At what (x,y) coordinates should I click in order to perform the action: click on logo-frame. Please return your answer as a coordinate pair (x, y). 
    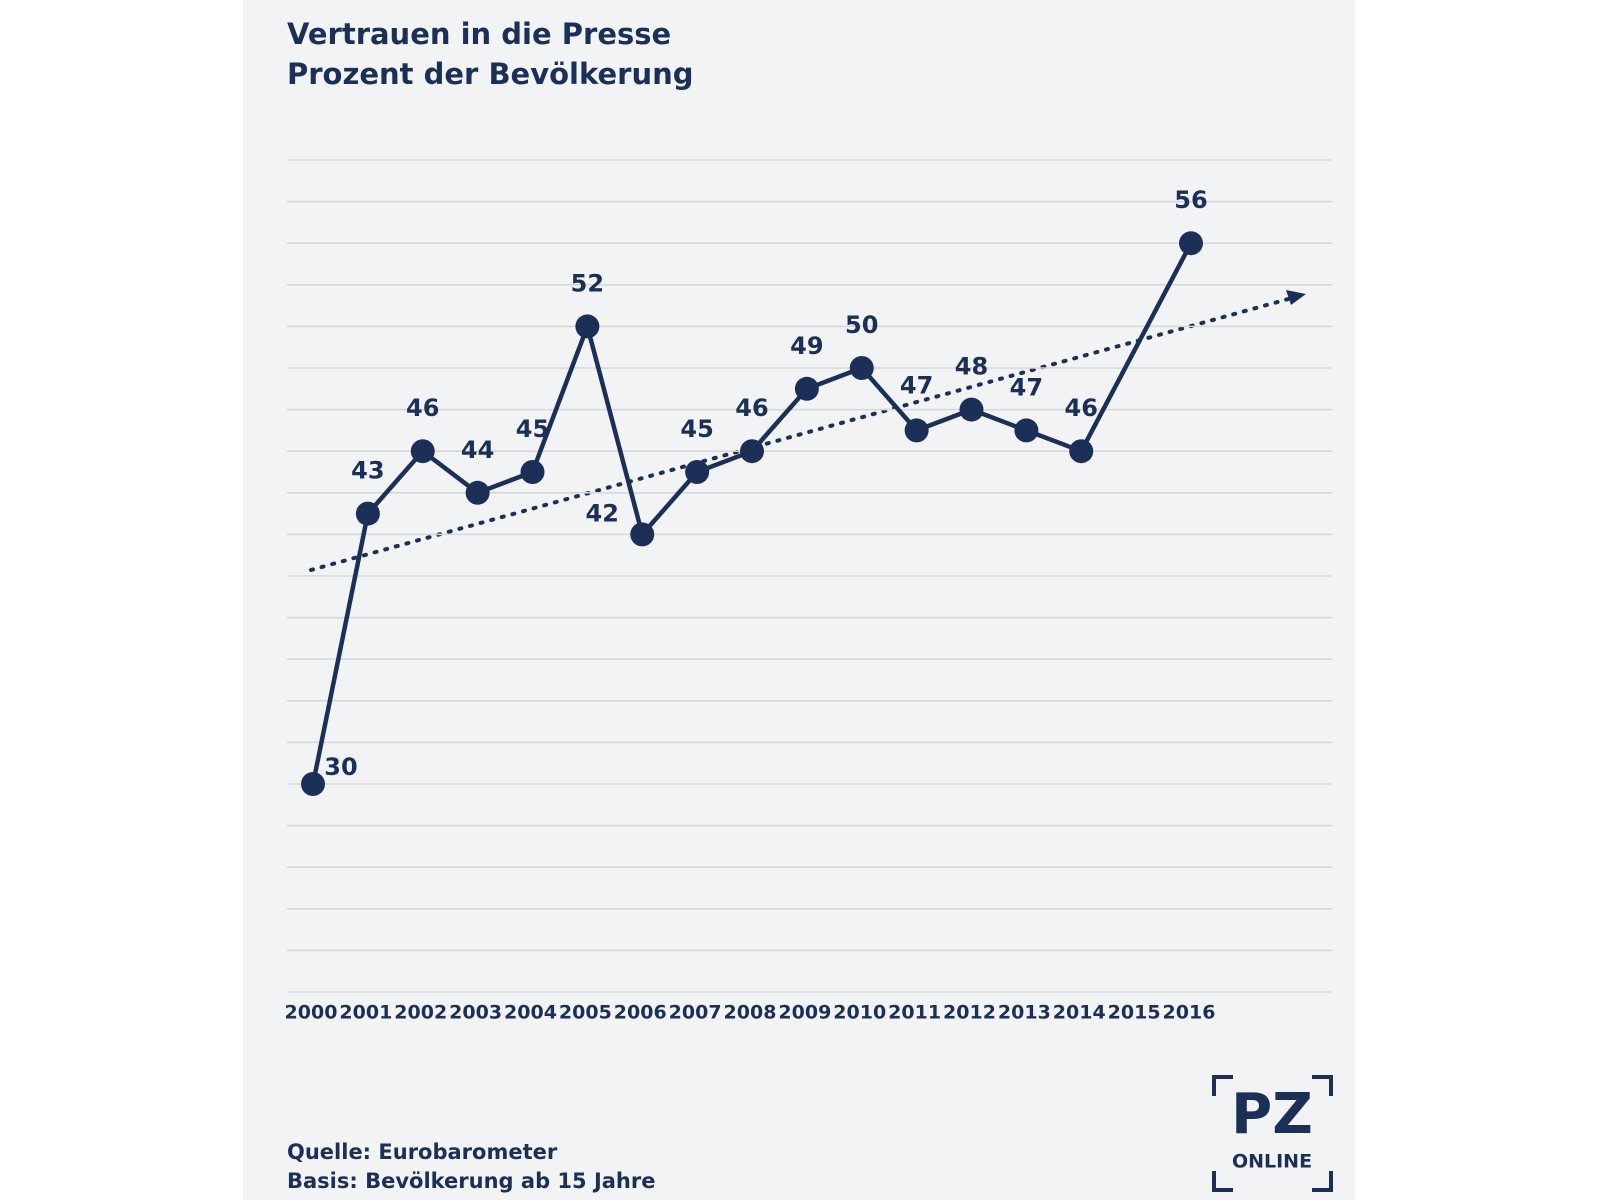
    Looking at the image, I should click on (1272, 1133).